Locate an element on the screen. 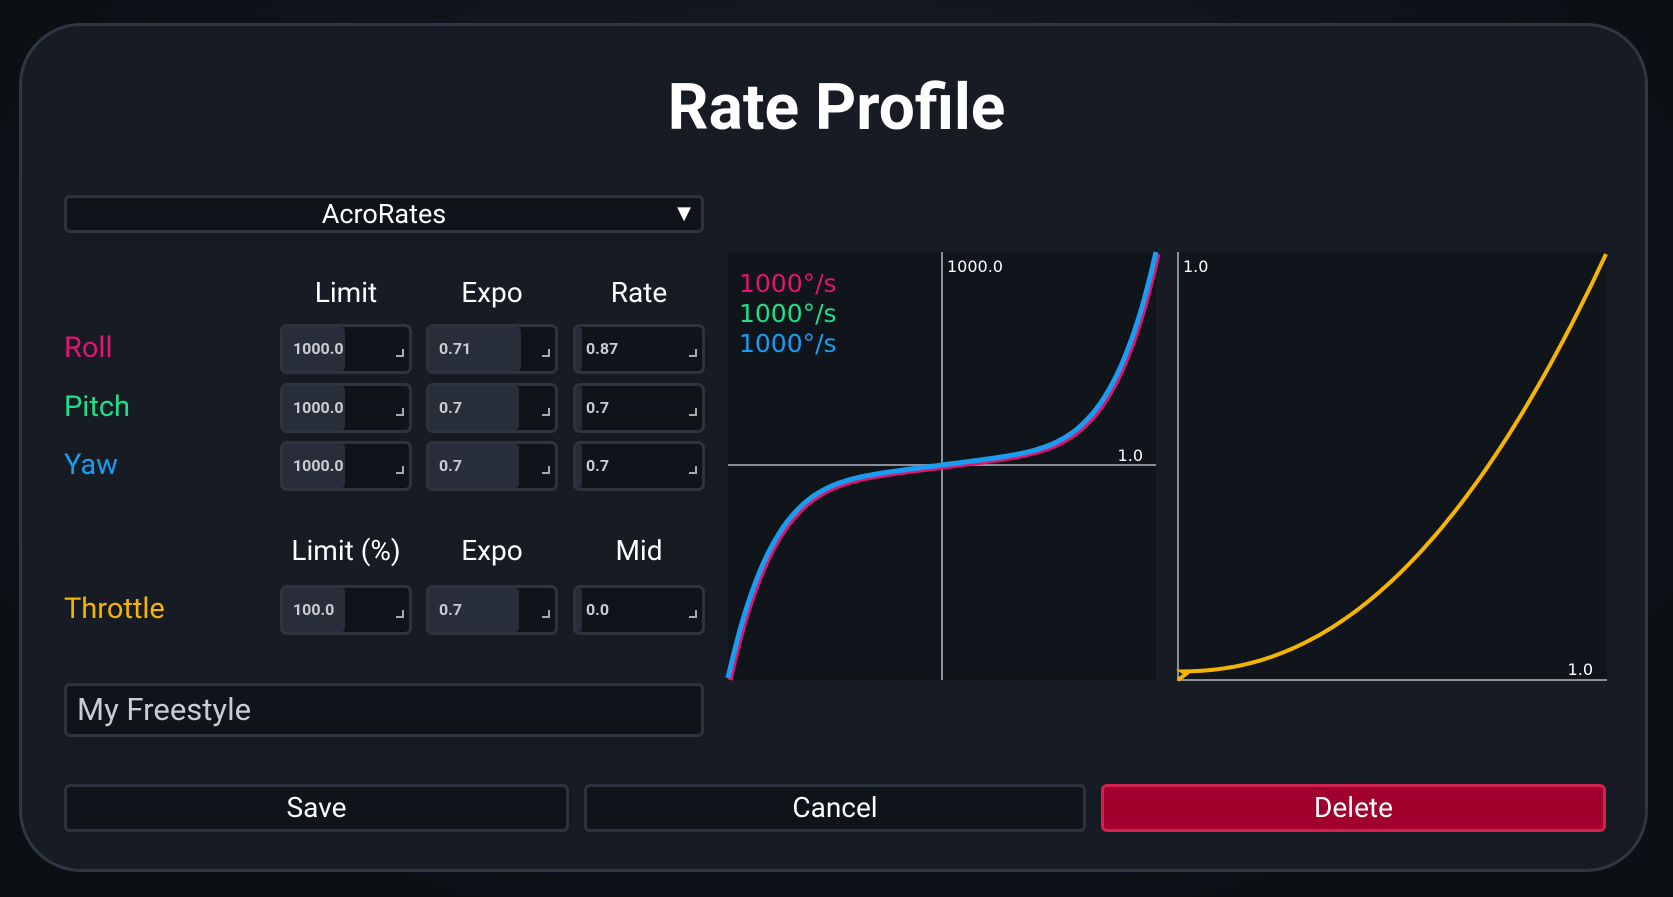  column-header: Mid is located at coordinates (639, 550).